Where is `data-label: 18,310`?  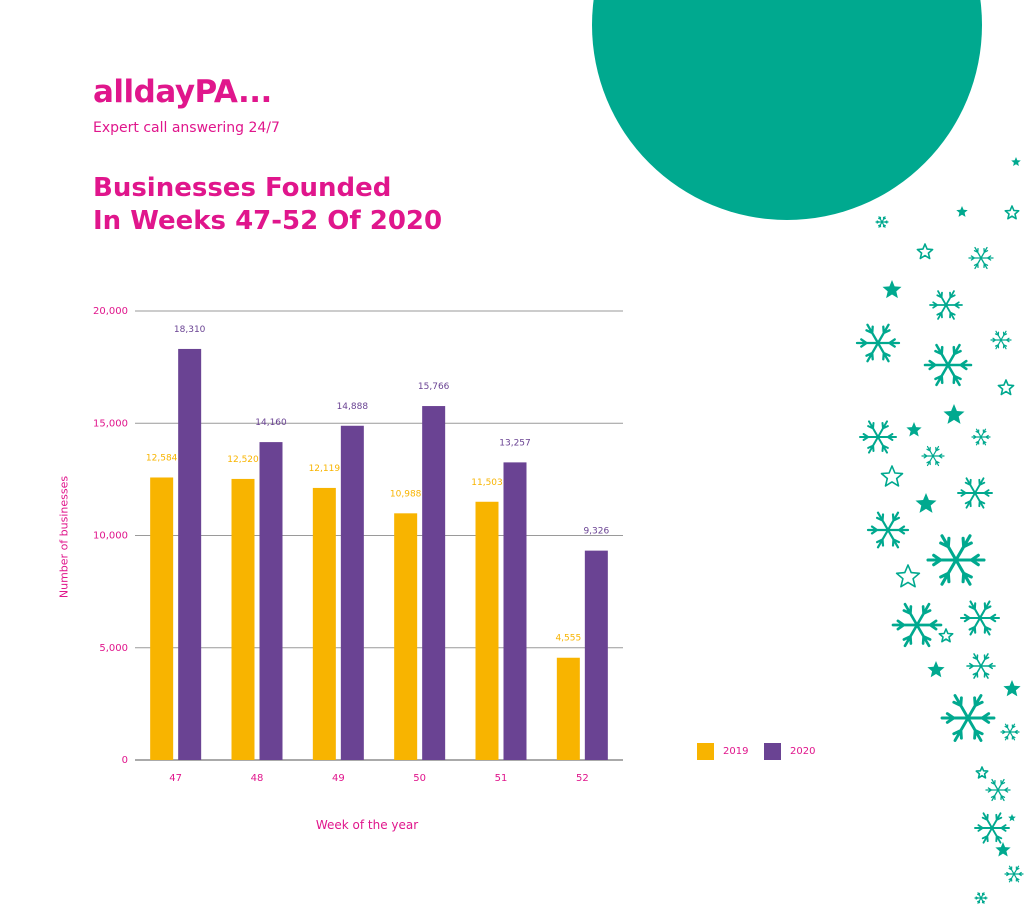
data-label: 18,310 is located at coordinates (190, 330).